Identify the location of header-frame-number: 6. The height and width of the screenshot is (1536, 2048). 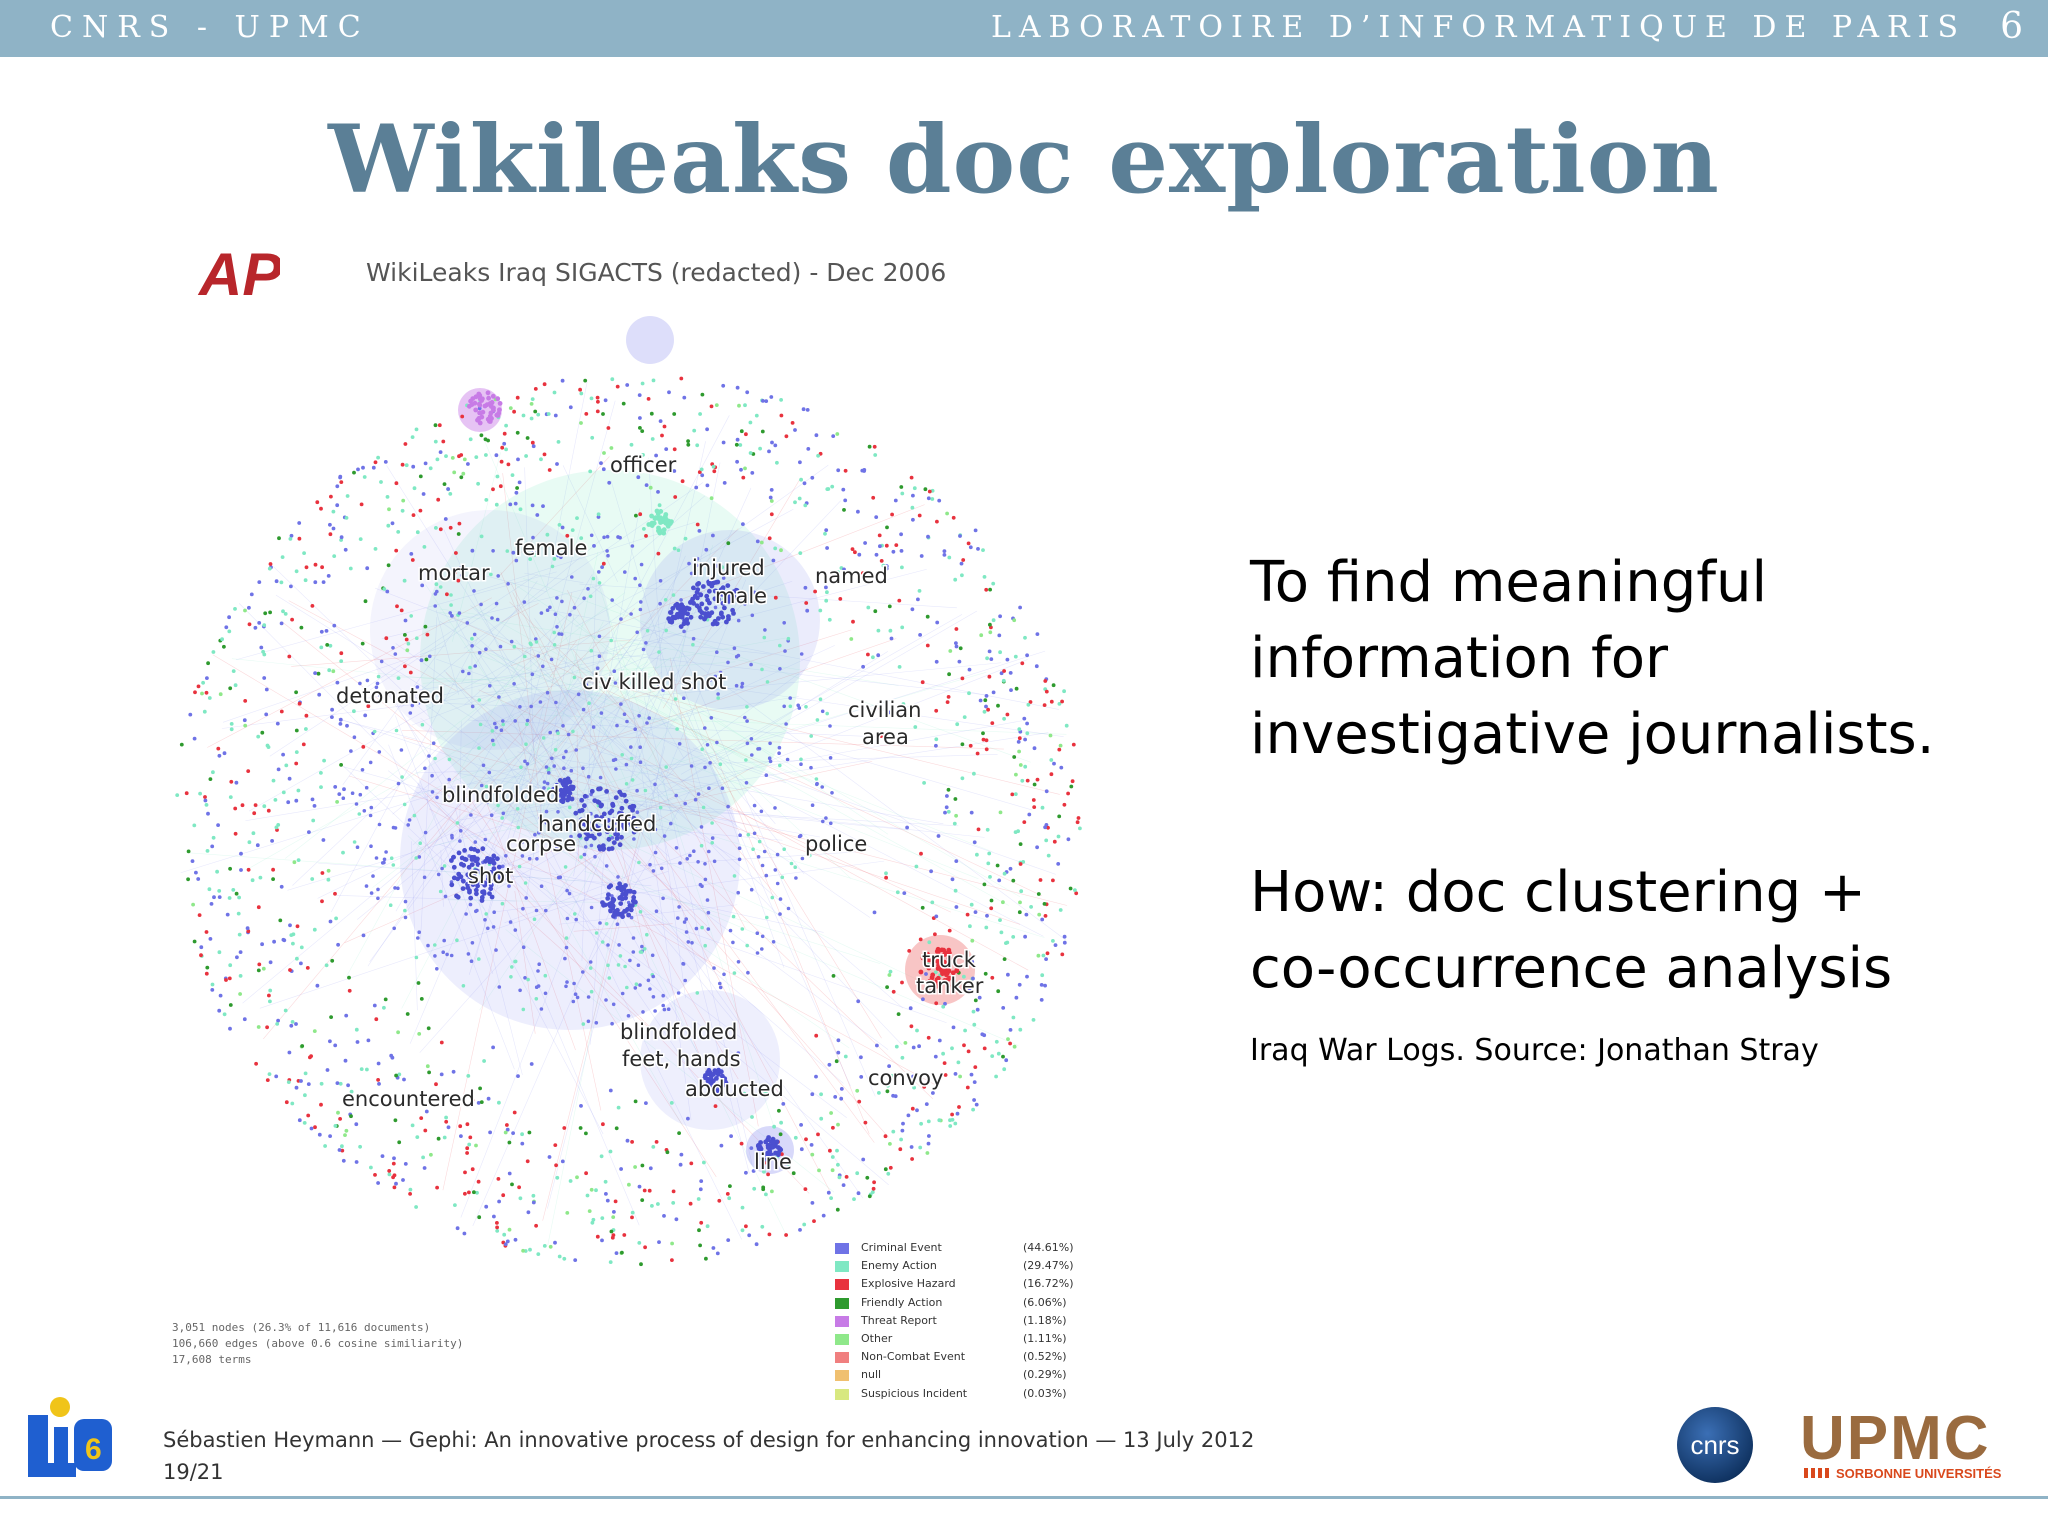
(2011, 26).